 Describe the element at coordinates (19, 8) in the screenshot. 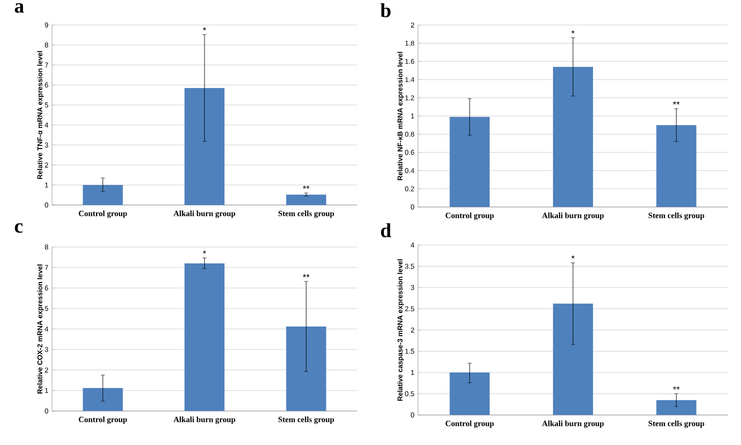

I see `chart-title: a` at that location.